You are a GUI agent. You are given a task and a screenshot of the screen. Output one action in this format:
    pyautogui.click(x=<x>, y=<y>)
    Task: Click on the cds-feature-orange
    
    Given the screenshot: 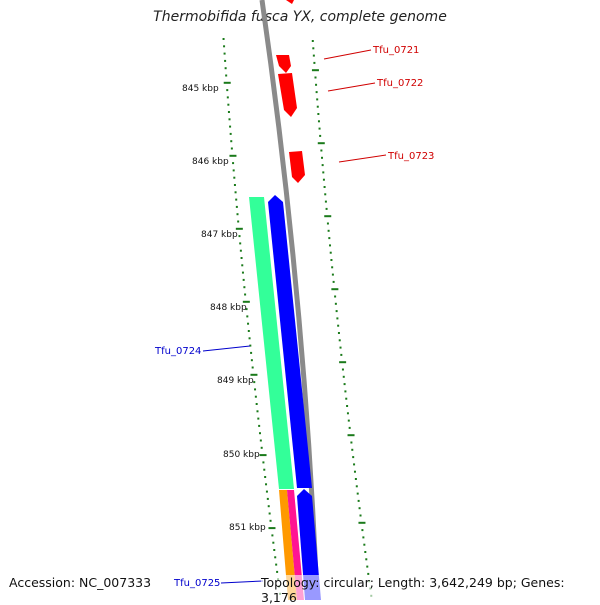 What is the action you would take?
    pyautogui.click(x=288, y=545)
    